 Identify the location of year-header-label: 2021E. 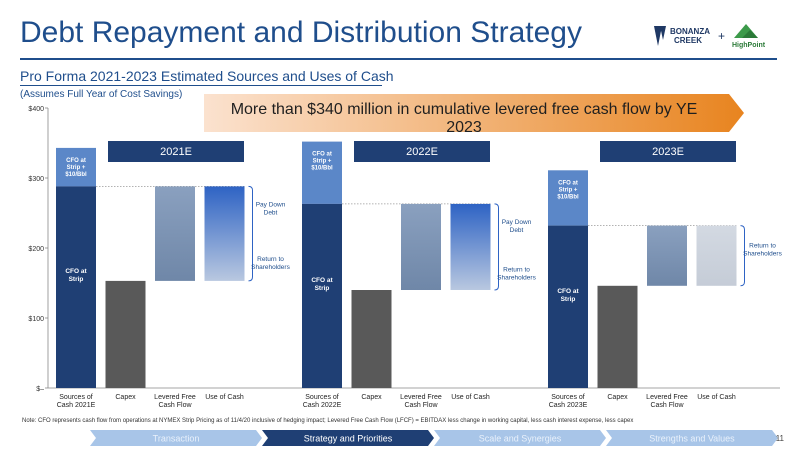
(176, 152).